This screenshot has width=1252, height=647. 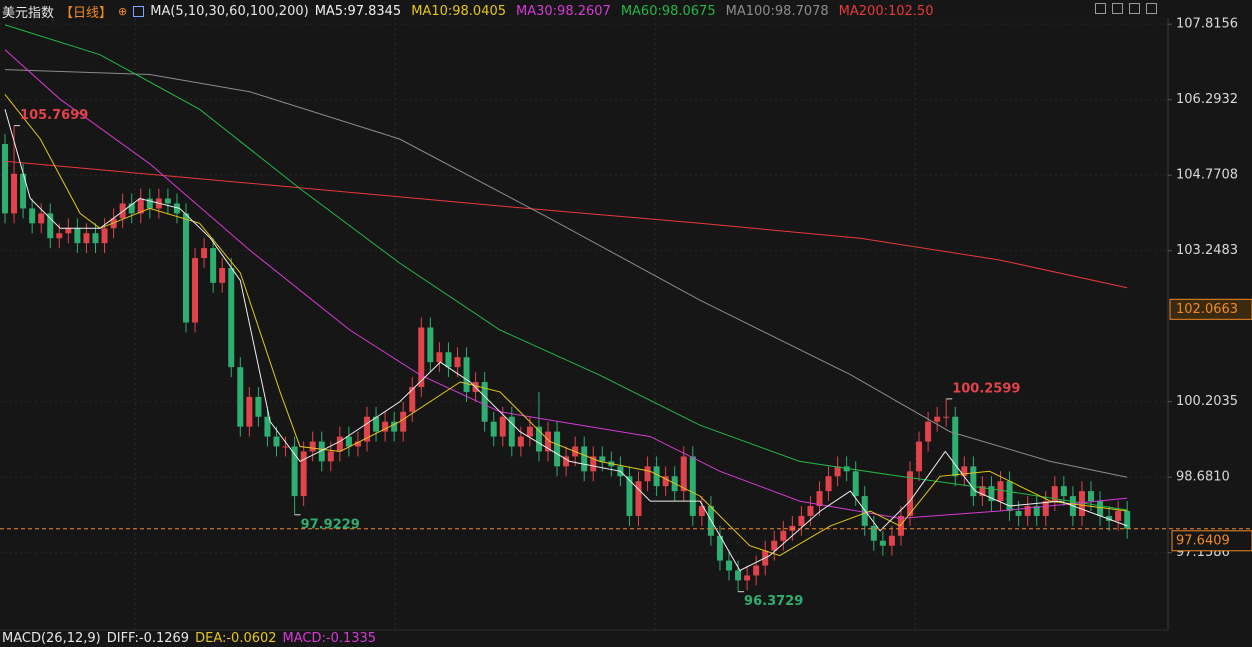 What do you see at coordinates (1203, 477) in the screenshot?
I see `y-tick-label: 98.6810` at bounding box center [1203, 477].